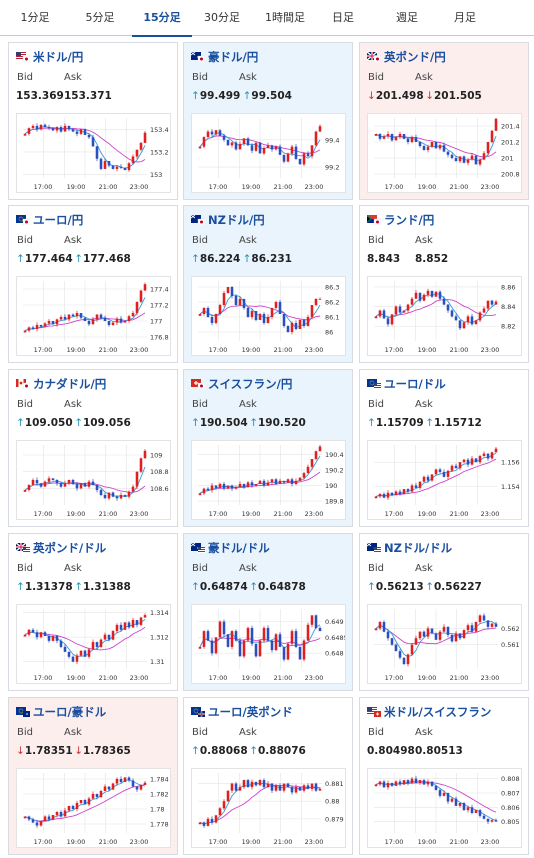 This screenshot has height=858, width=534. Describe the element at coordinates (510, 808) in the screenshot. I see `y-tick-label: 0.806` at that location.